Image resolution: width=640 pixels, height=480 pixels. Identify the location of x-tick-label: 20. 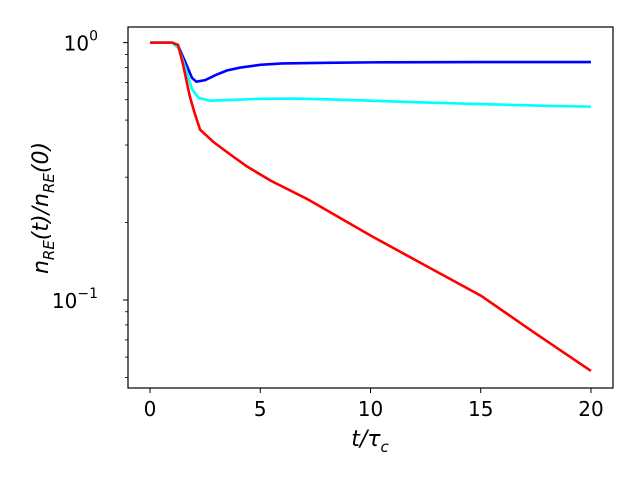
(590, 409).